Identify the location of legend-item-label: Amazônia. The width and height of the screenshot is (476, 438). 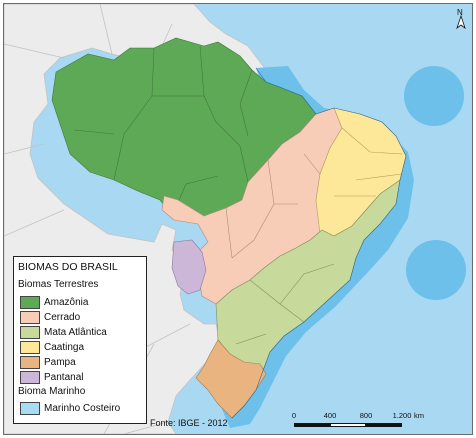
(66, 302).